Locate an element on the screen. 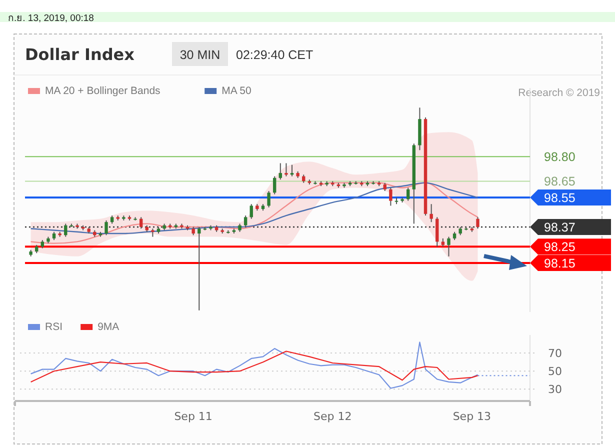 The image size is (615, 448). ref-line-label: 98.65 is located at coordinates (560, 181).